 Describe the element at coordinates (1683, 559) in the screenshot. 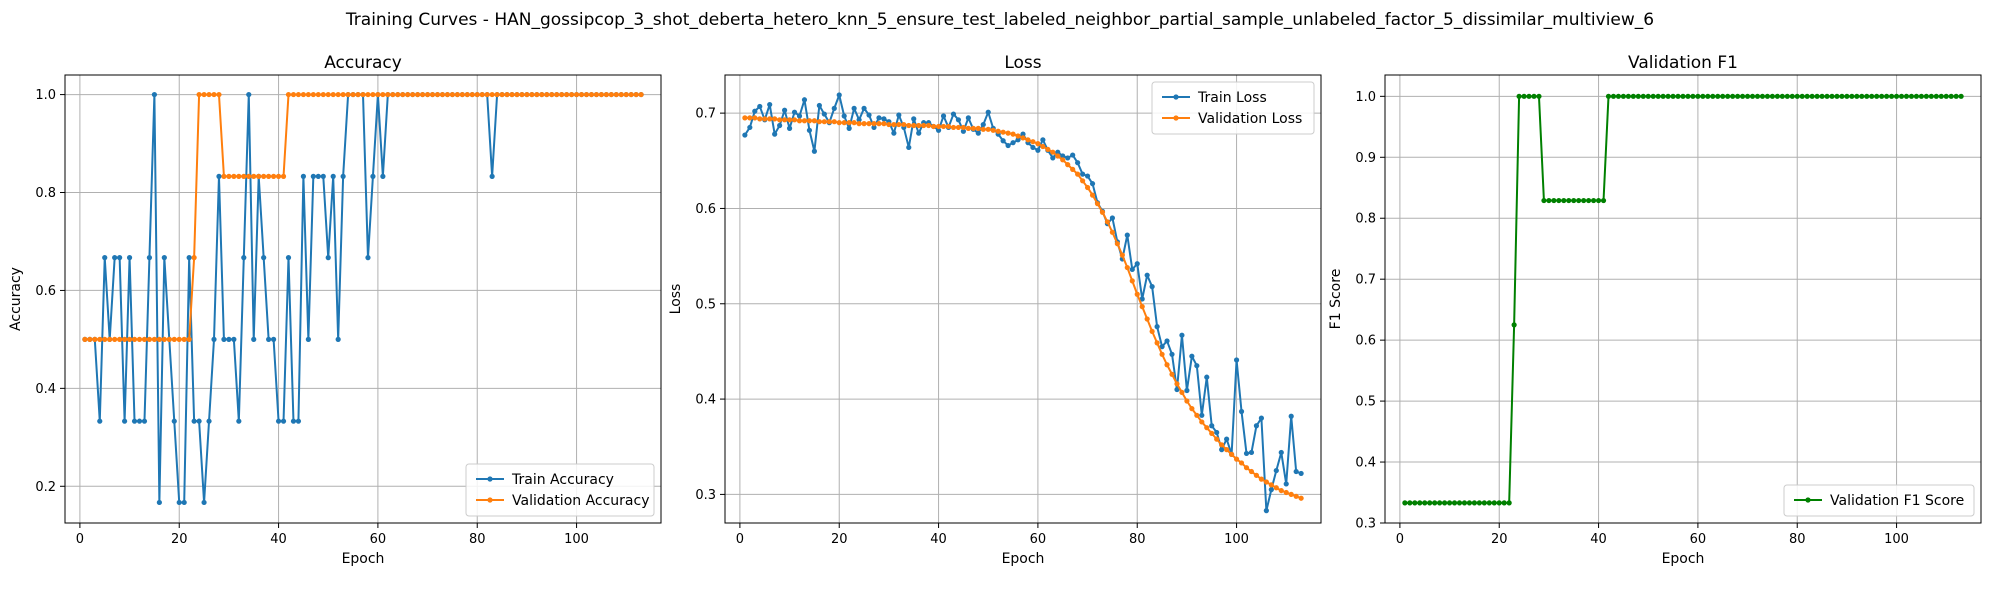

I see `chart-3-xlabel: Epoch` at that location.